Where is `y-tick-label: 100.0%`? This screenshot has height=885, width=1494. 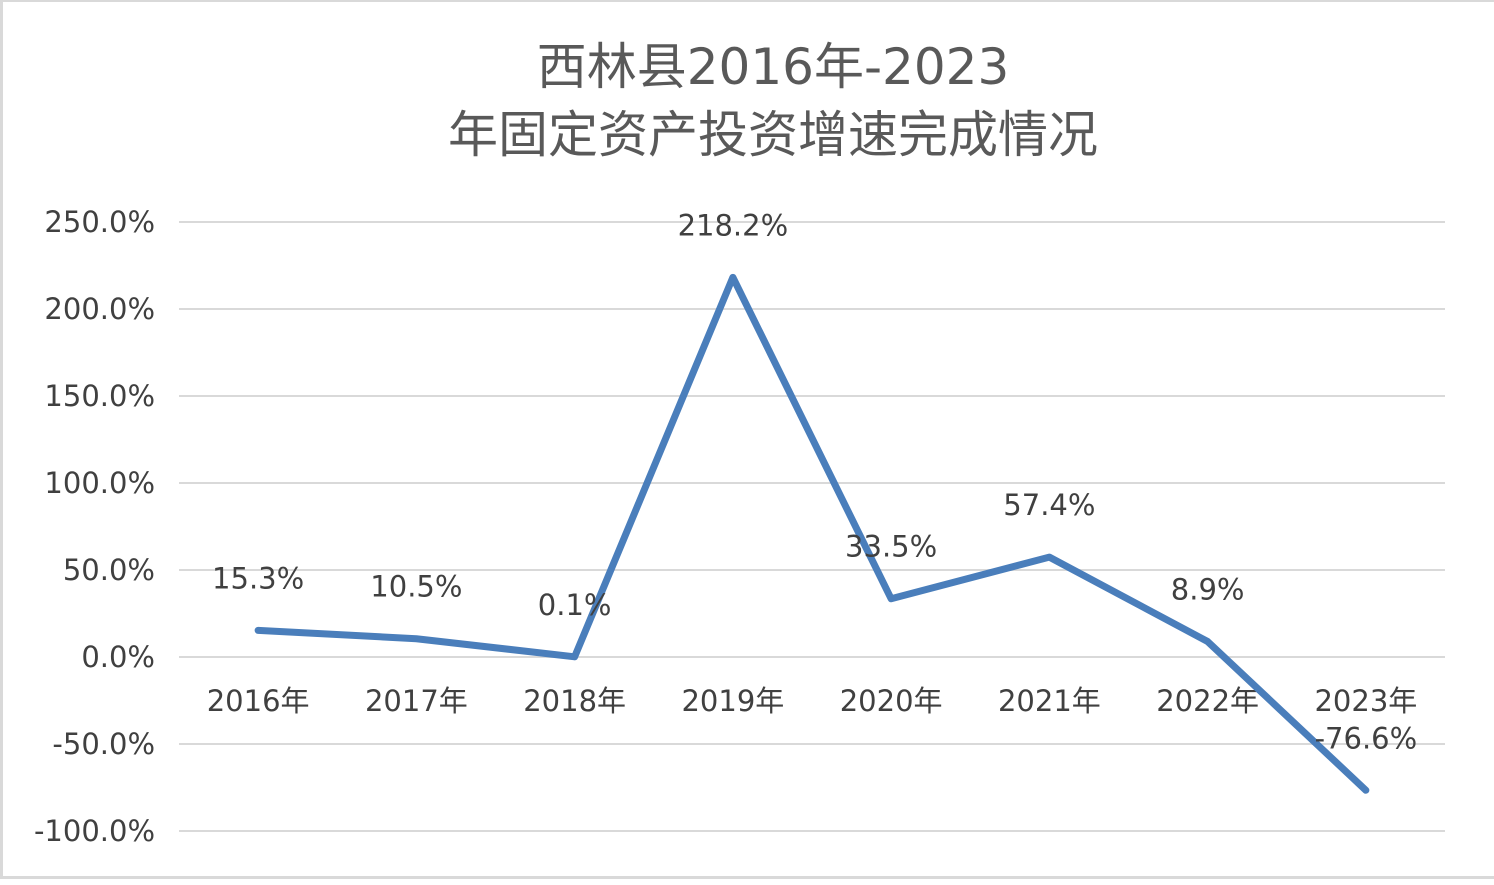
y-tick-label: 100.0% is located at coordinates (99, 483).